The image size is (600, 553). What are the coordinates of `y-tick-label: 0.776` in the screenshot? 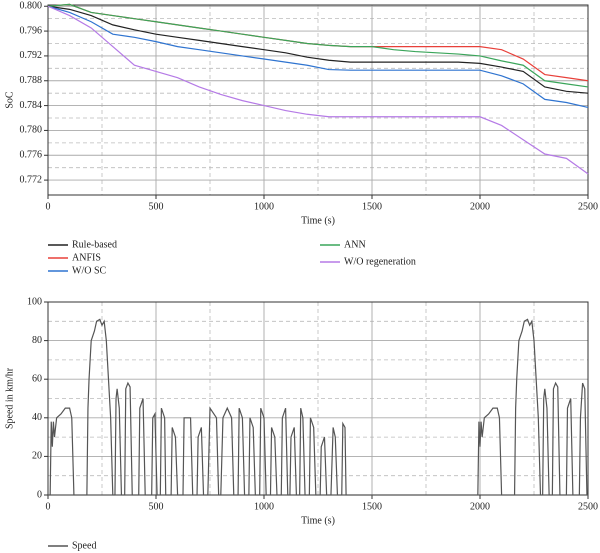 It's located at (31, 155).